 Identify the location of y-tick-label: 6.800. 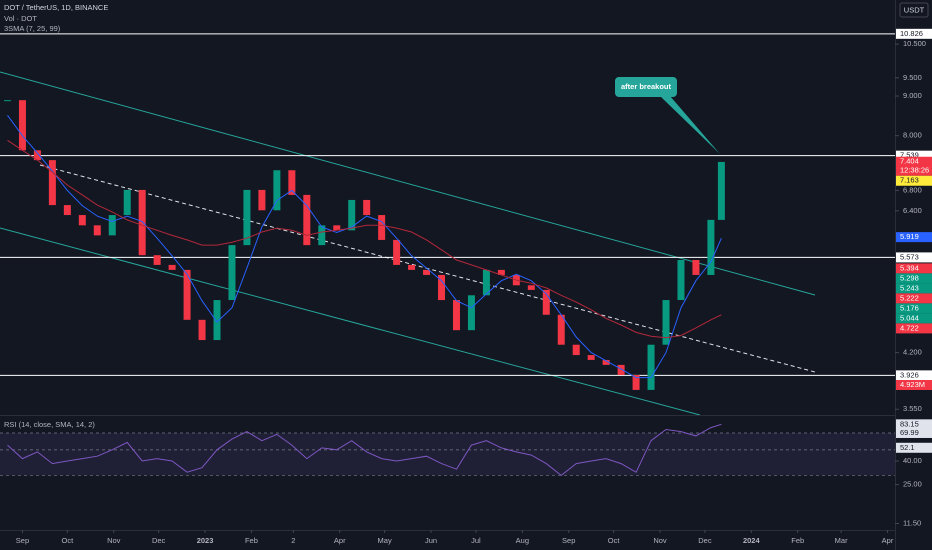
(912, 189).